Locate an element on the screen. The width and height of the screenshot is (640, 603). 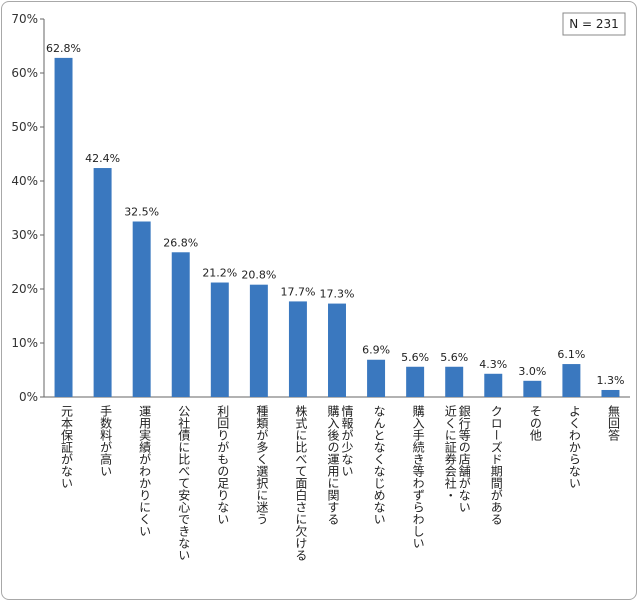
category-label: その他 is located at coordinates (535, 423).